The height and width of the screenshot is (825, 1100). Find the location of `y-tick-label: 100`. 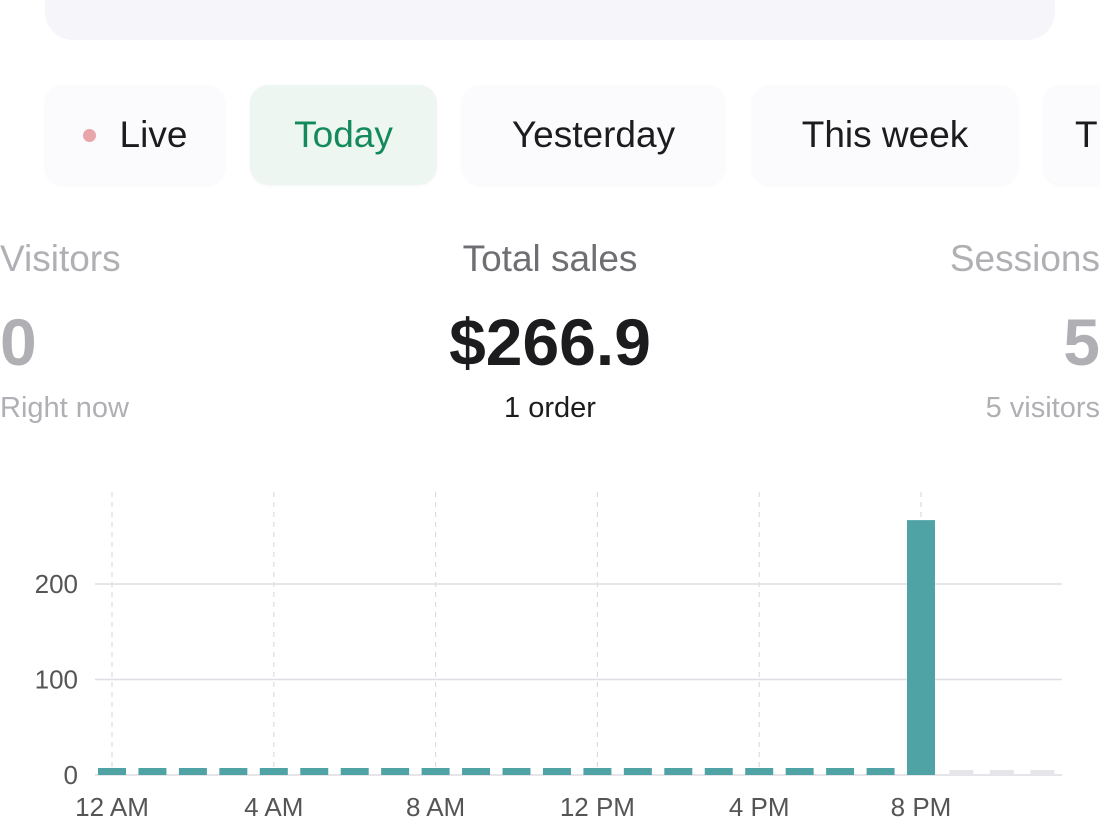

y-tick-label: 100 is located at coordinates (56, 680).